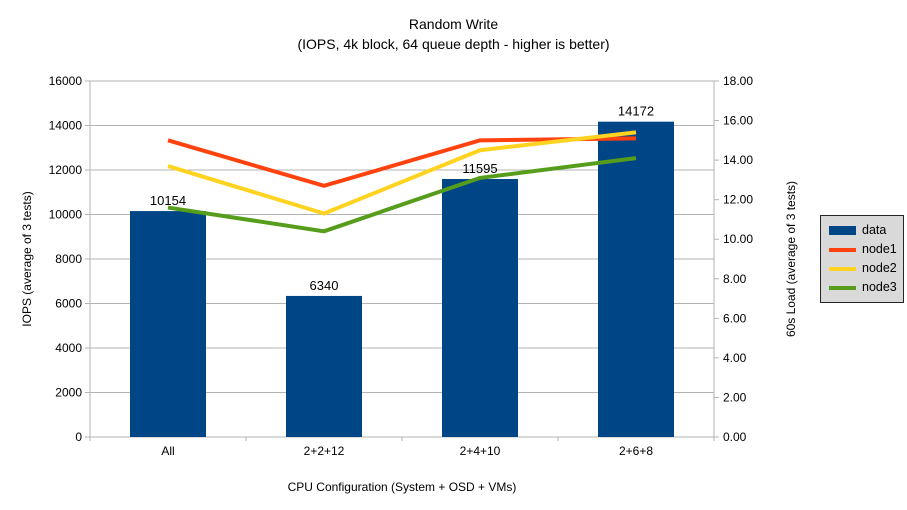 This screenshot has width=907, height=510. Describe the element at coordinates (480, 451) in the screenshot. I see `x-category-label: 2+4+10` at that location.